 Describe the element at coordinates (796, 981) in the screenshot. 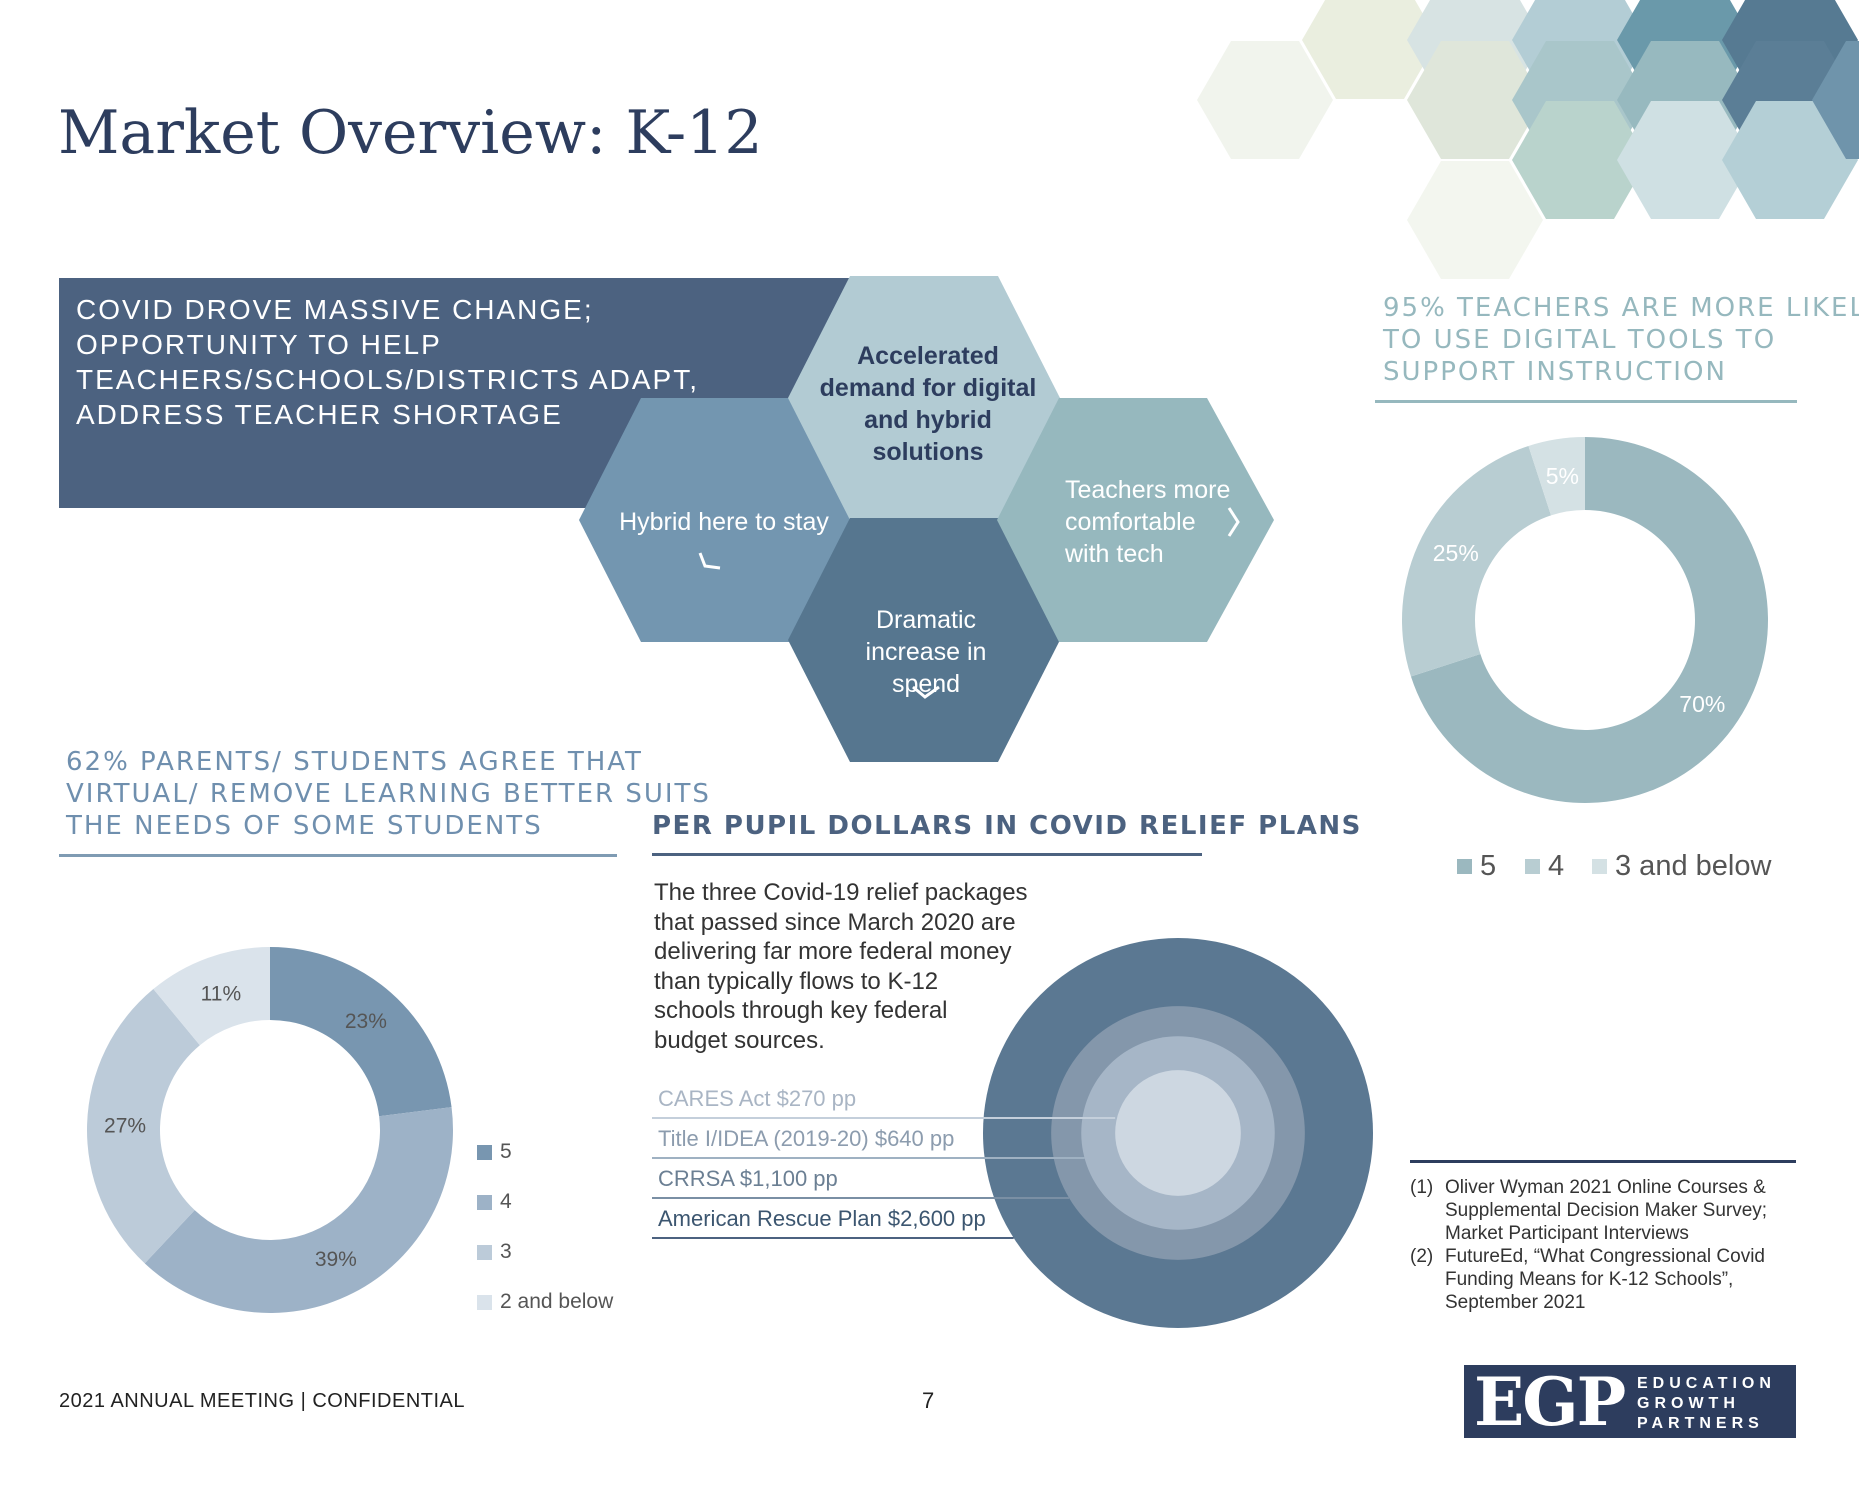

I see `body-line: than typically flows to K-12` at that location.